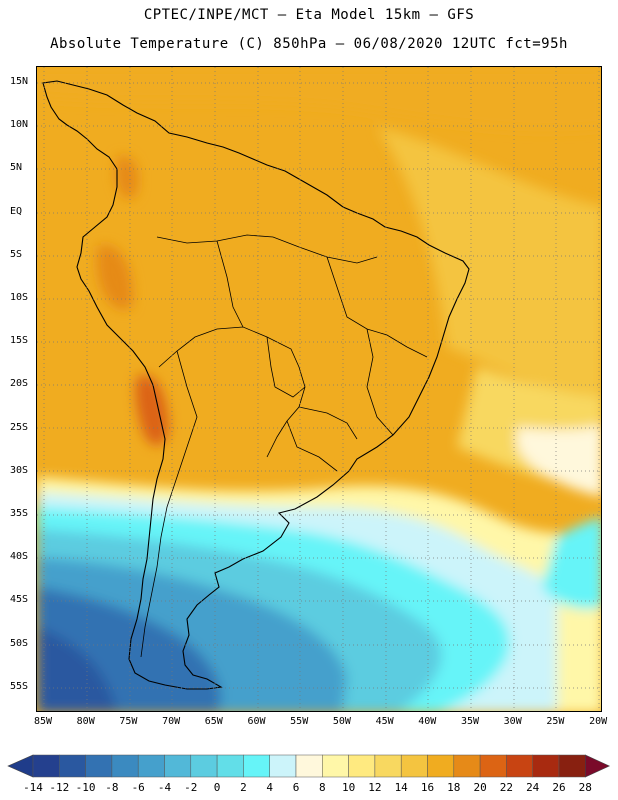 This screenshot has height=800, width=618. Describe the element at coordinates (85, 787) in the screenshot. I see `colorbar-tick-label: -10` at that location.